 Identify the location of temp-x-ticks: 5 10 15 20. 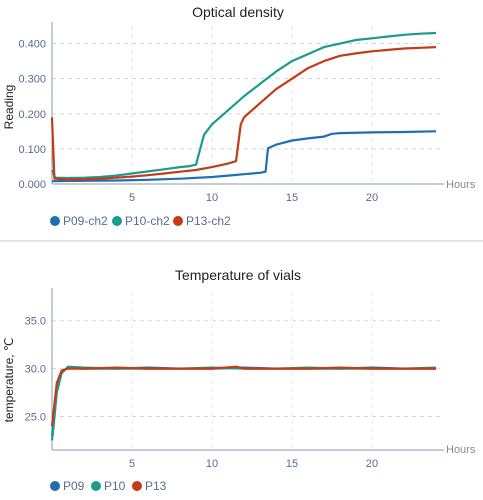
(253, 464).